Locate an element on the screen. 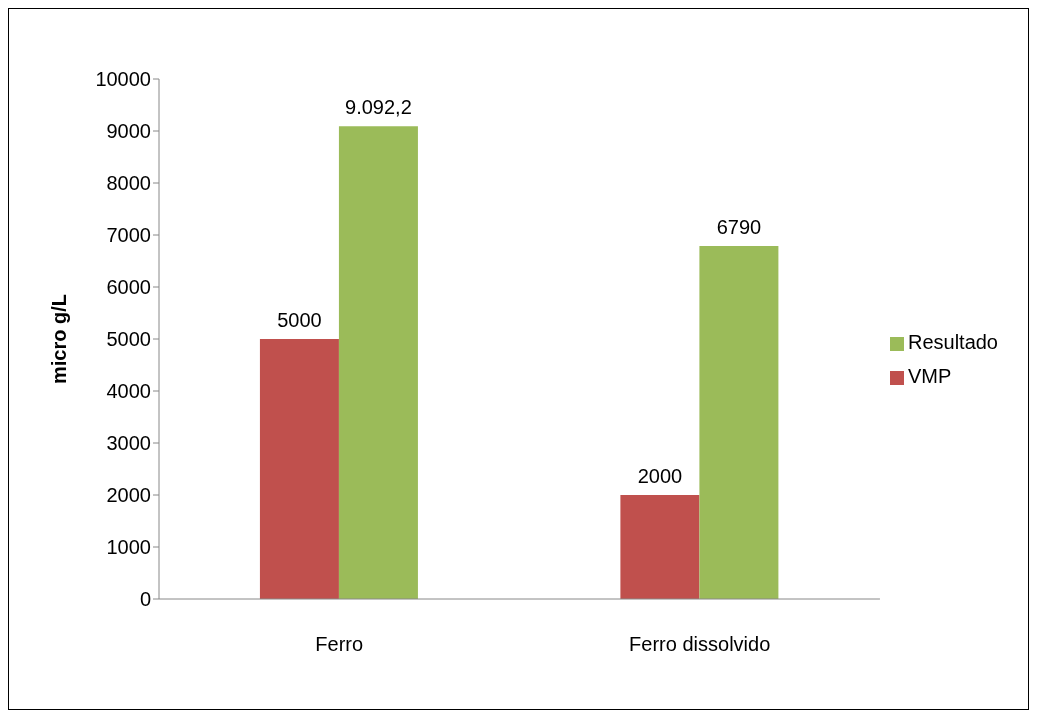  x-tick-label: Ferro dissolvido is located at coordinates (700, 644).